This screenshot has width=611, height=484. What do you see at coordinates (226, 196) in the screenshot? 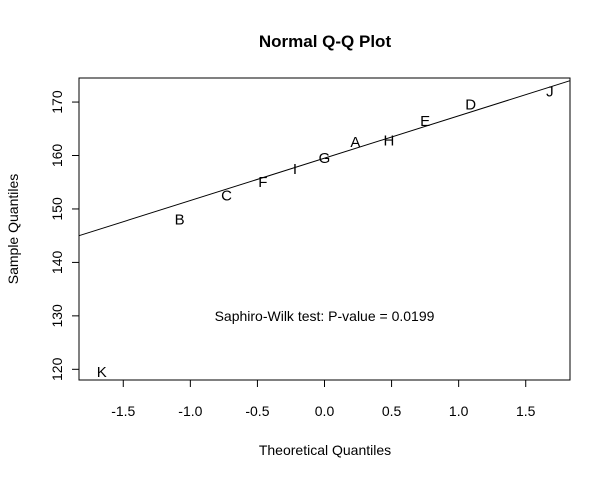
I see `data-point-c: C` at bounding box center [226, 196].